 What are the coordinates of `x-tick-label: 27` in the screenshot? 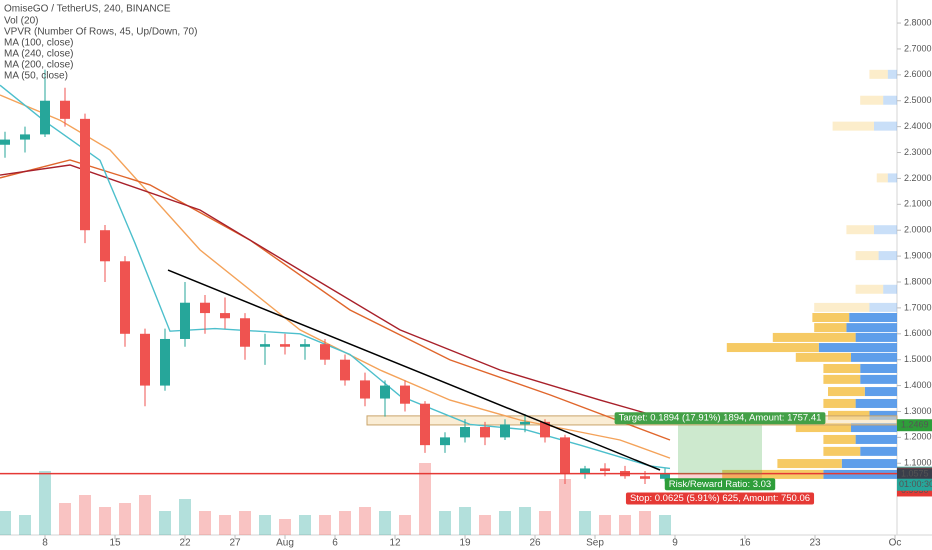 It's located at (235, 543).